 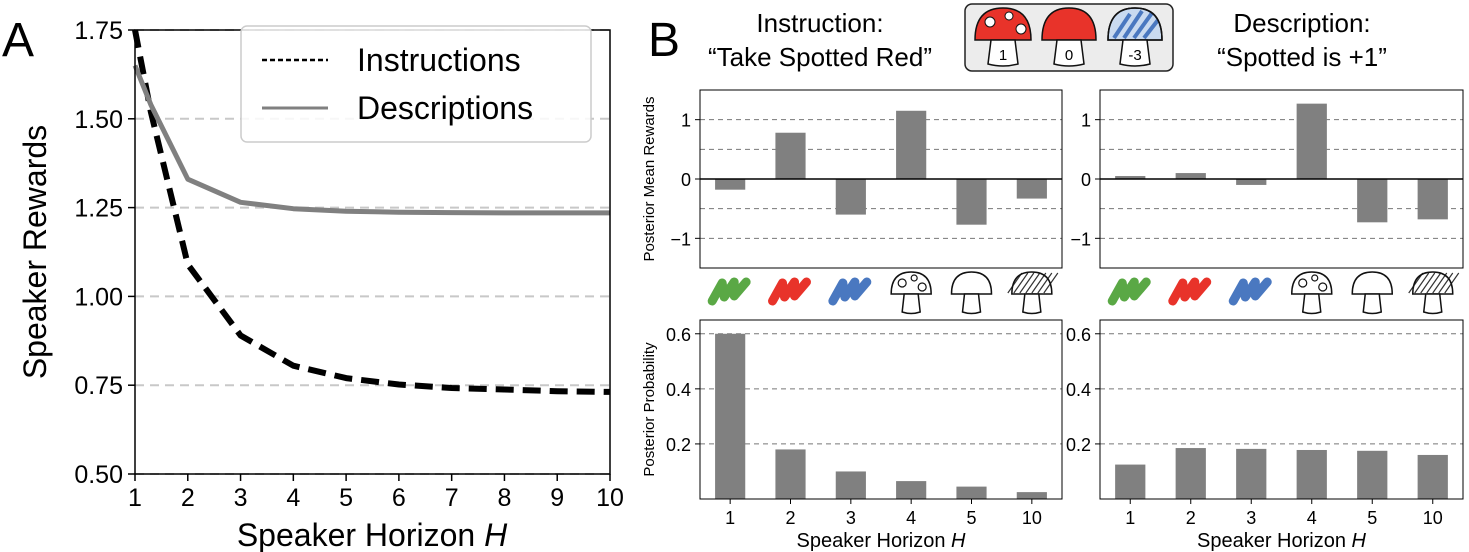 I want to click on y-axis-label-b: Posterior Probability, so click(x=649, y=409).